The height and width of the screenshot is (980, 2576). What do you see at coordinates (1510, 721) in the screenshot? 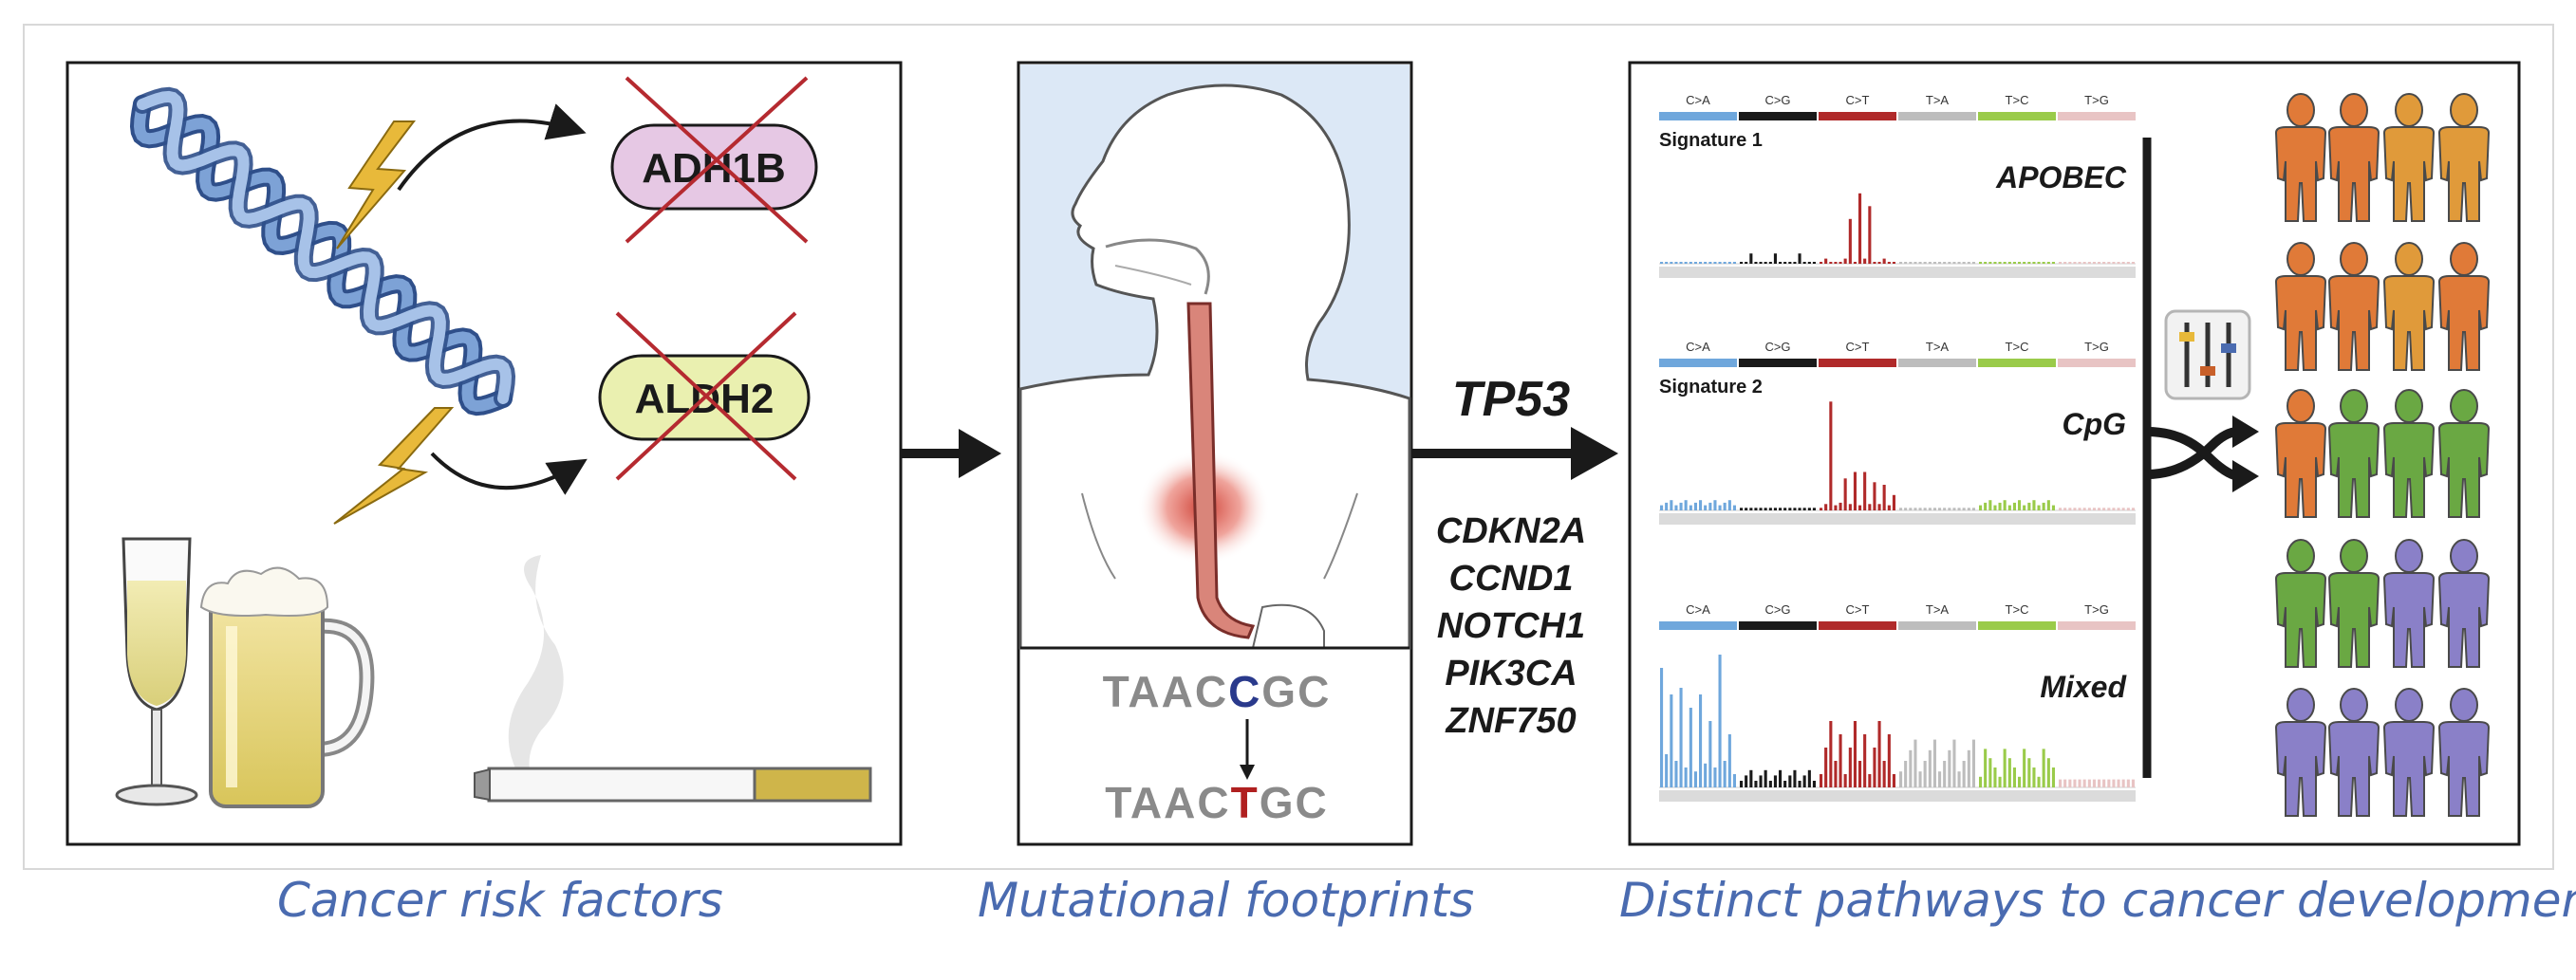
I see `gene-name: ZNF750` at bounding box center [1510, 721].